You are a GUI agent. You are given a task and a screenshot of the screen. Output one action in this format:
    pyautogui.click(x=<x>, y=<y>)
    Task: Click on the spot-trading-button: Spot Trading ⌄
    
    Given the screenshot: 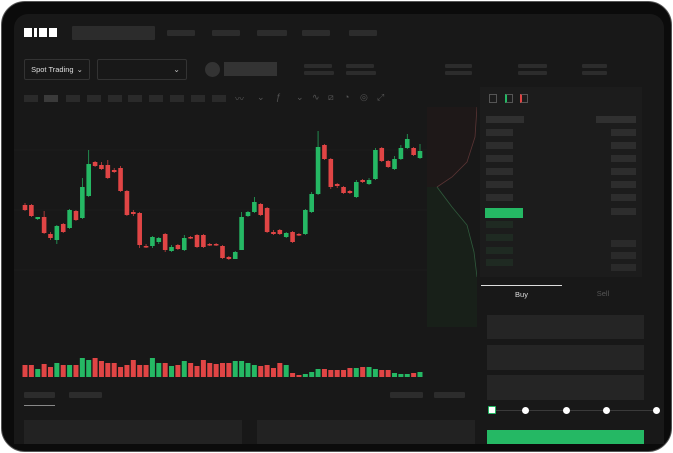 What is the action you would take?
    pyautogui.click(x=57, y=69)
    